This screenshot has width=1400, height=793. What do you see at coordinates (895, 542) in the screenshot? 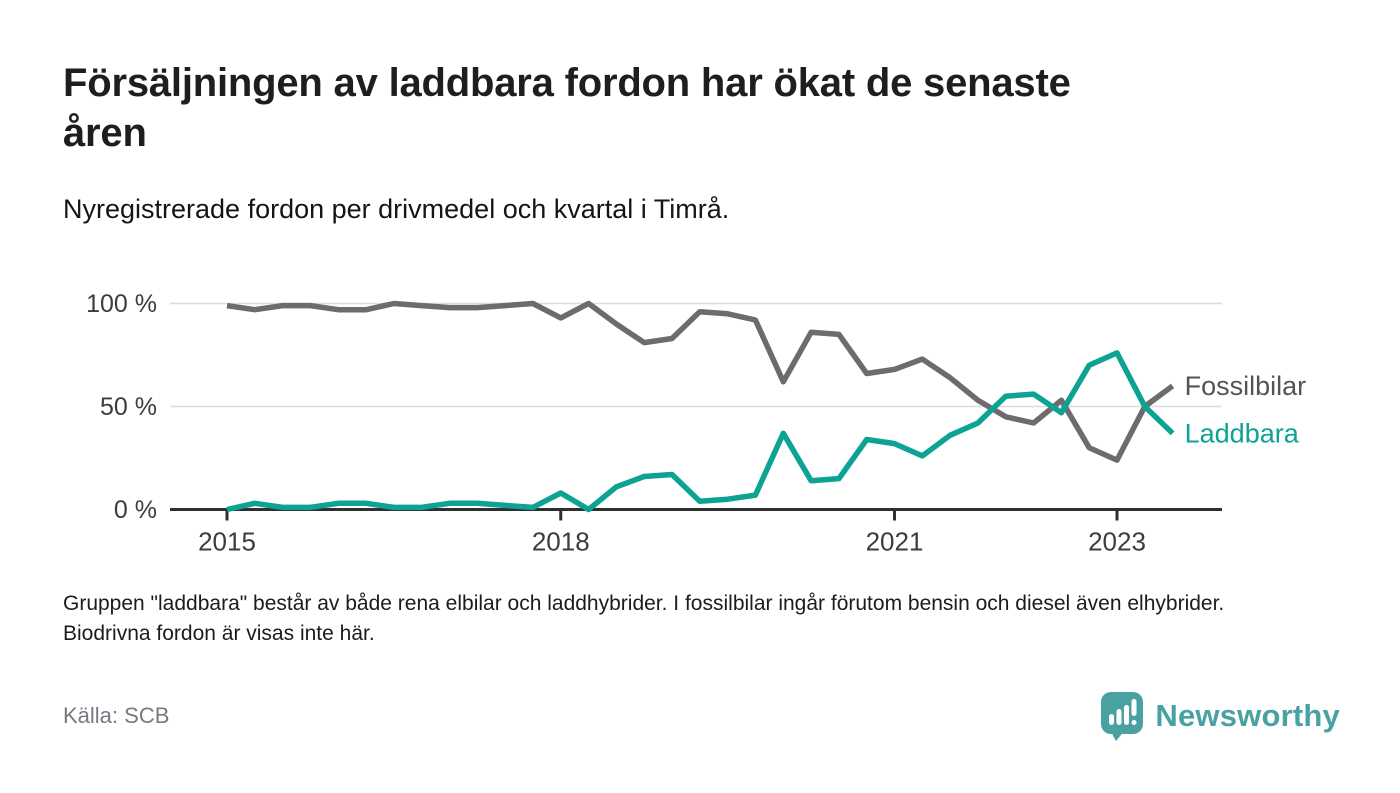
I see `x-tick-label-2021: 2021` at bounding box center [895, 542].